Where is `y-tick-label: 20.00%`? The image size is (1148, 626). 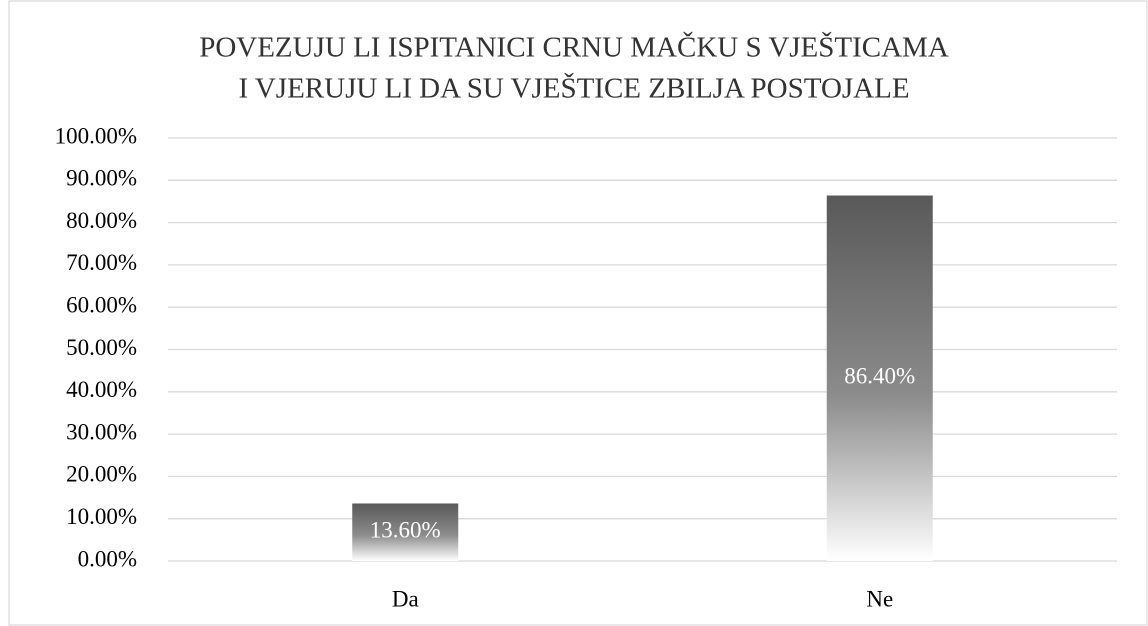 y-tick-label: 20.00% is located at coordinates (101, 474).